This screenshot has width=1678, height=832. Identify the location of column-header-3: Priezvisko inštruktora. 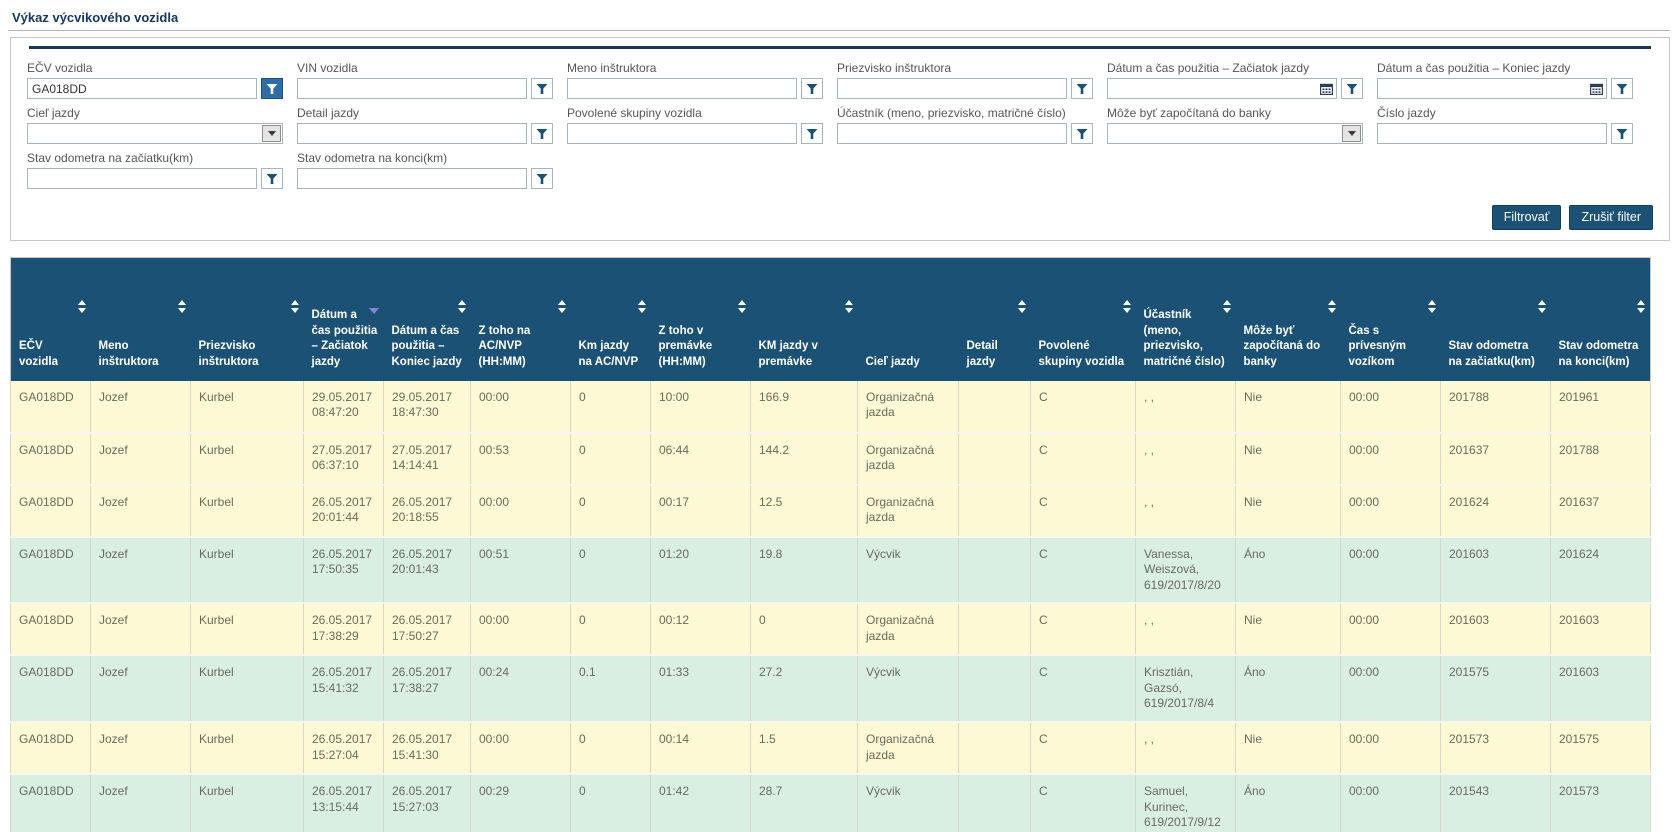
(247, 319).